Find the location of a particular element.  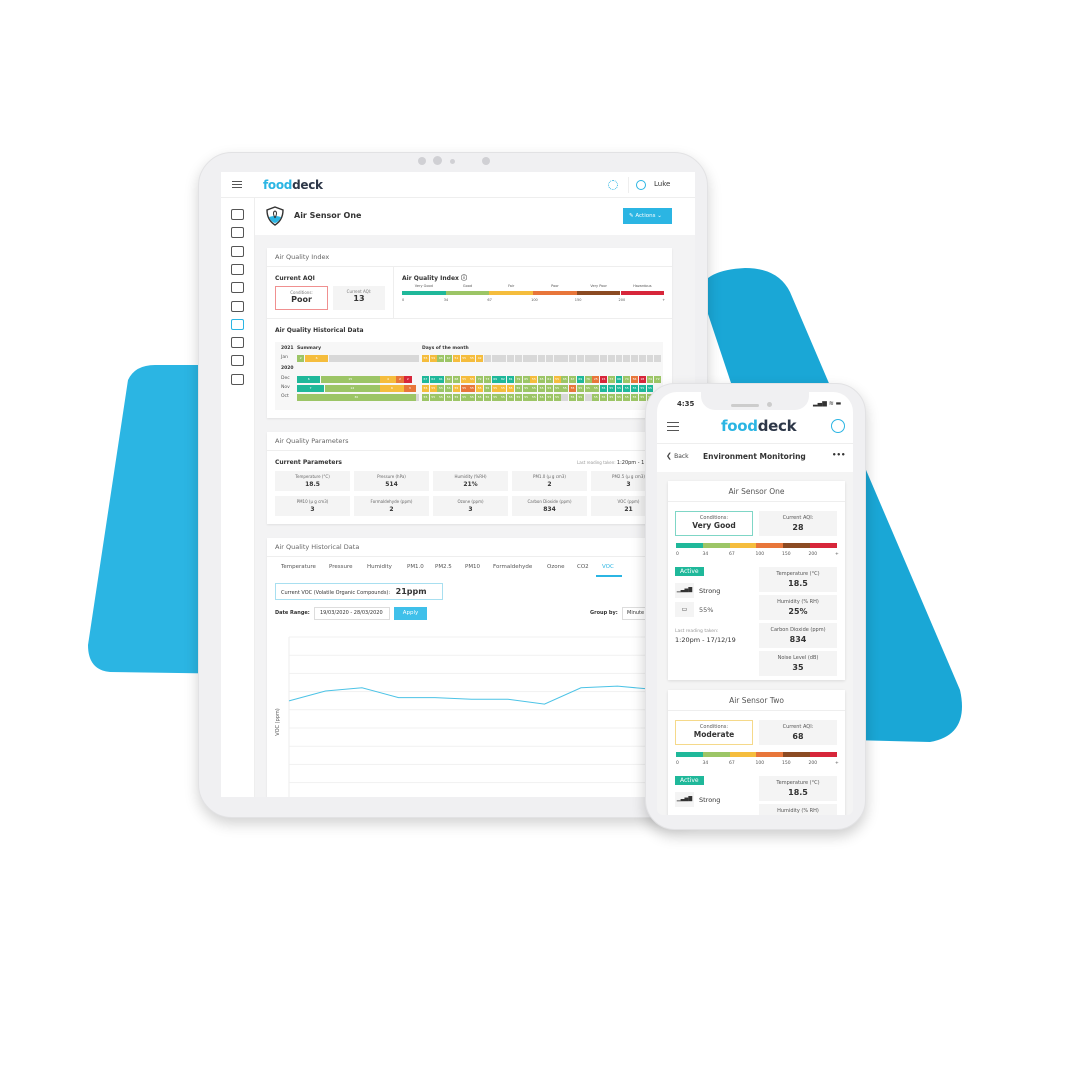

day-cell: 56 is located at coordinates (634, 379).